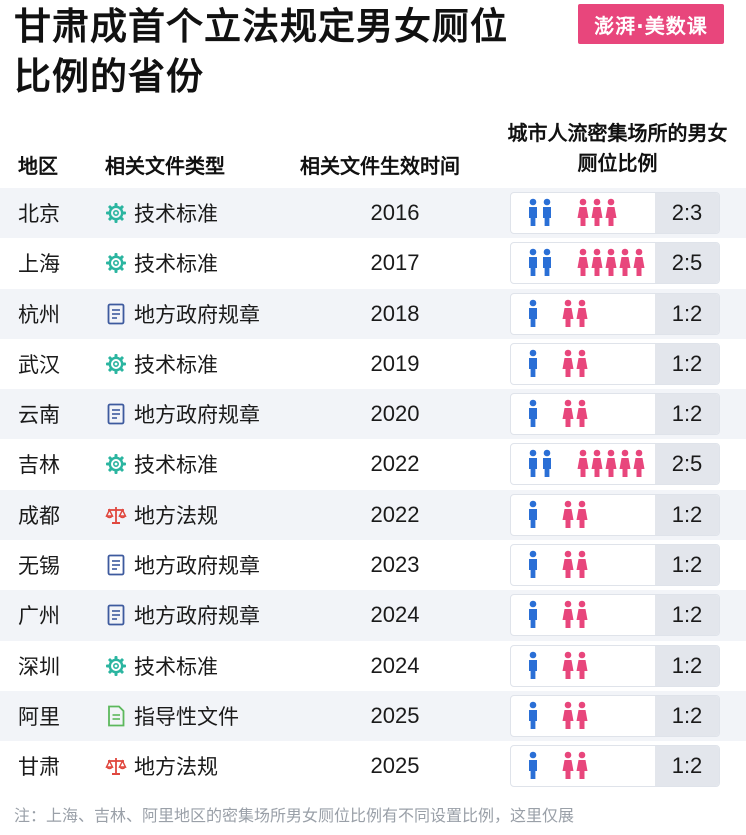 This screenshot has width=746, height=835. What do you see at coordinates (39, 566) in the screenshot?
I see `city-name: 无锡` at bounding box center [39, 566].